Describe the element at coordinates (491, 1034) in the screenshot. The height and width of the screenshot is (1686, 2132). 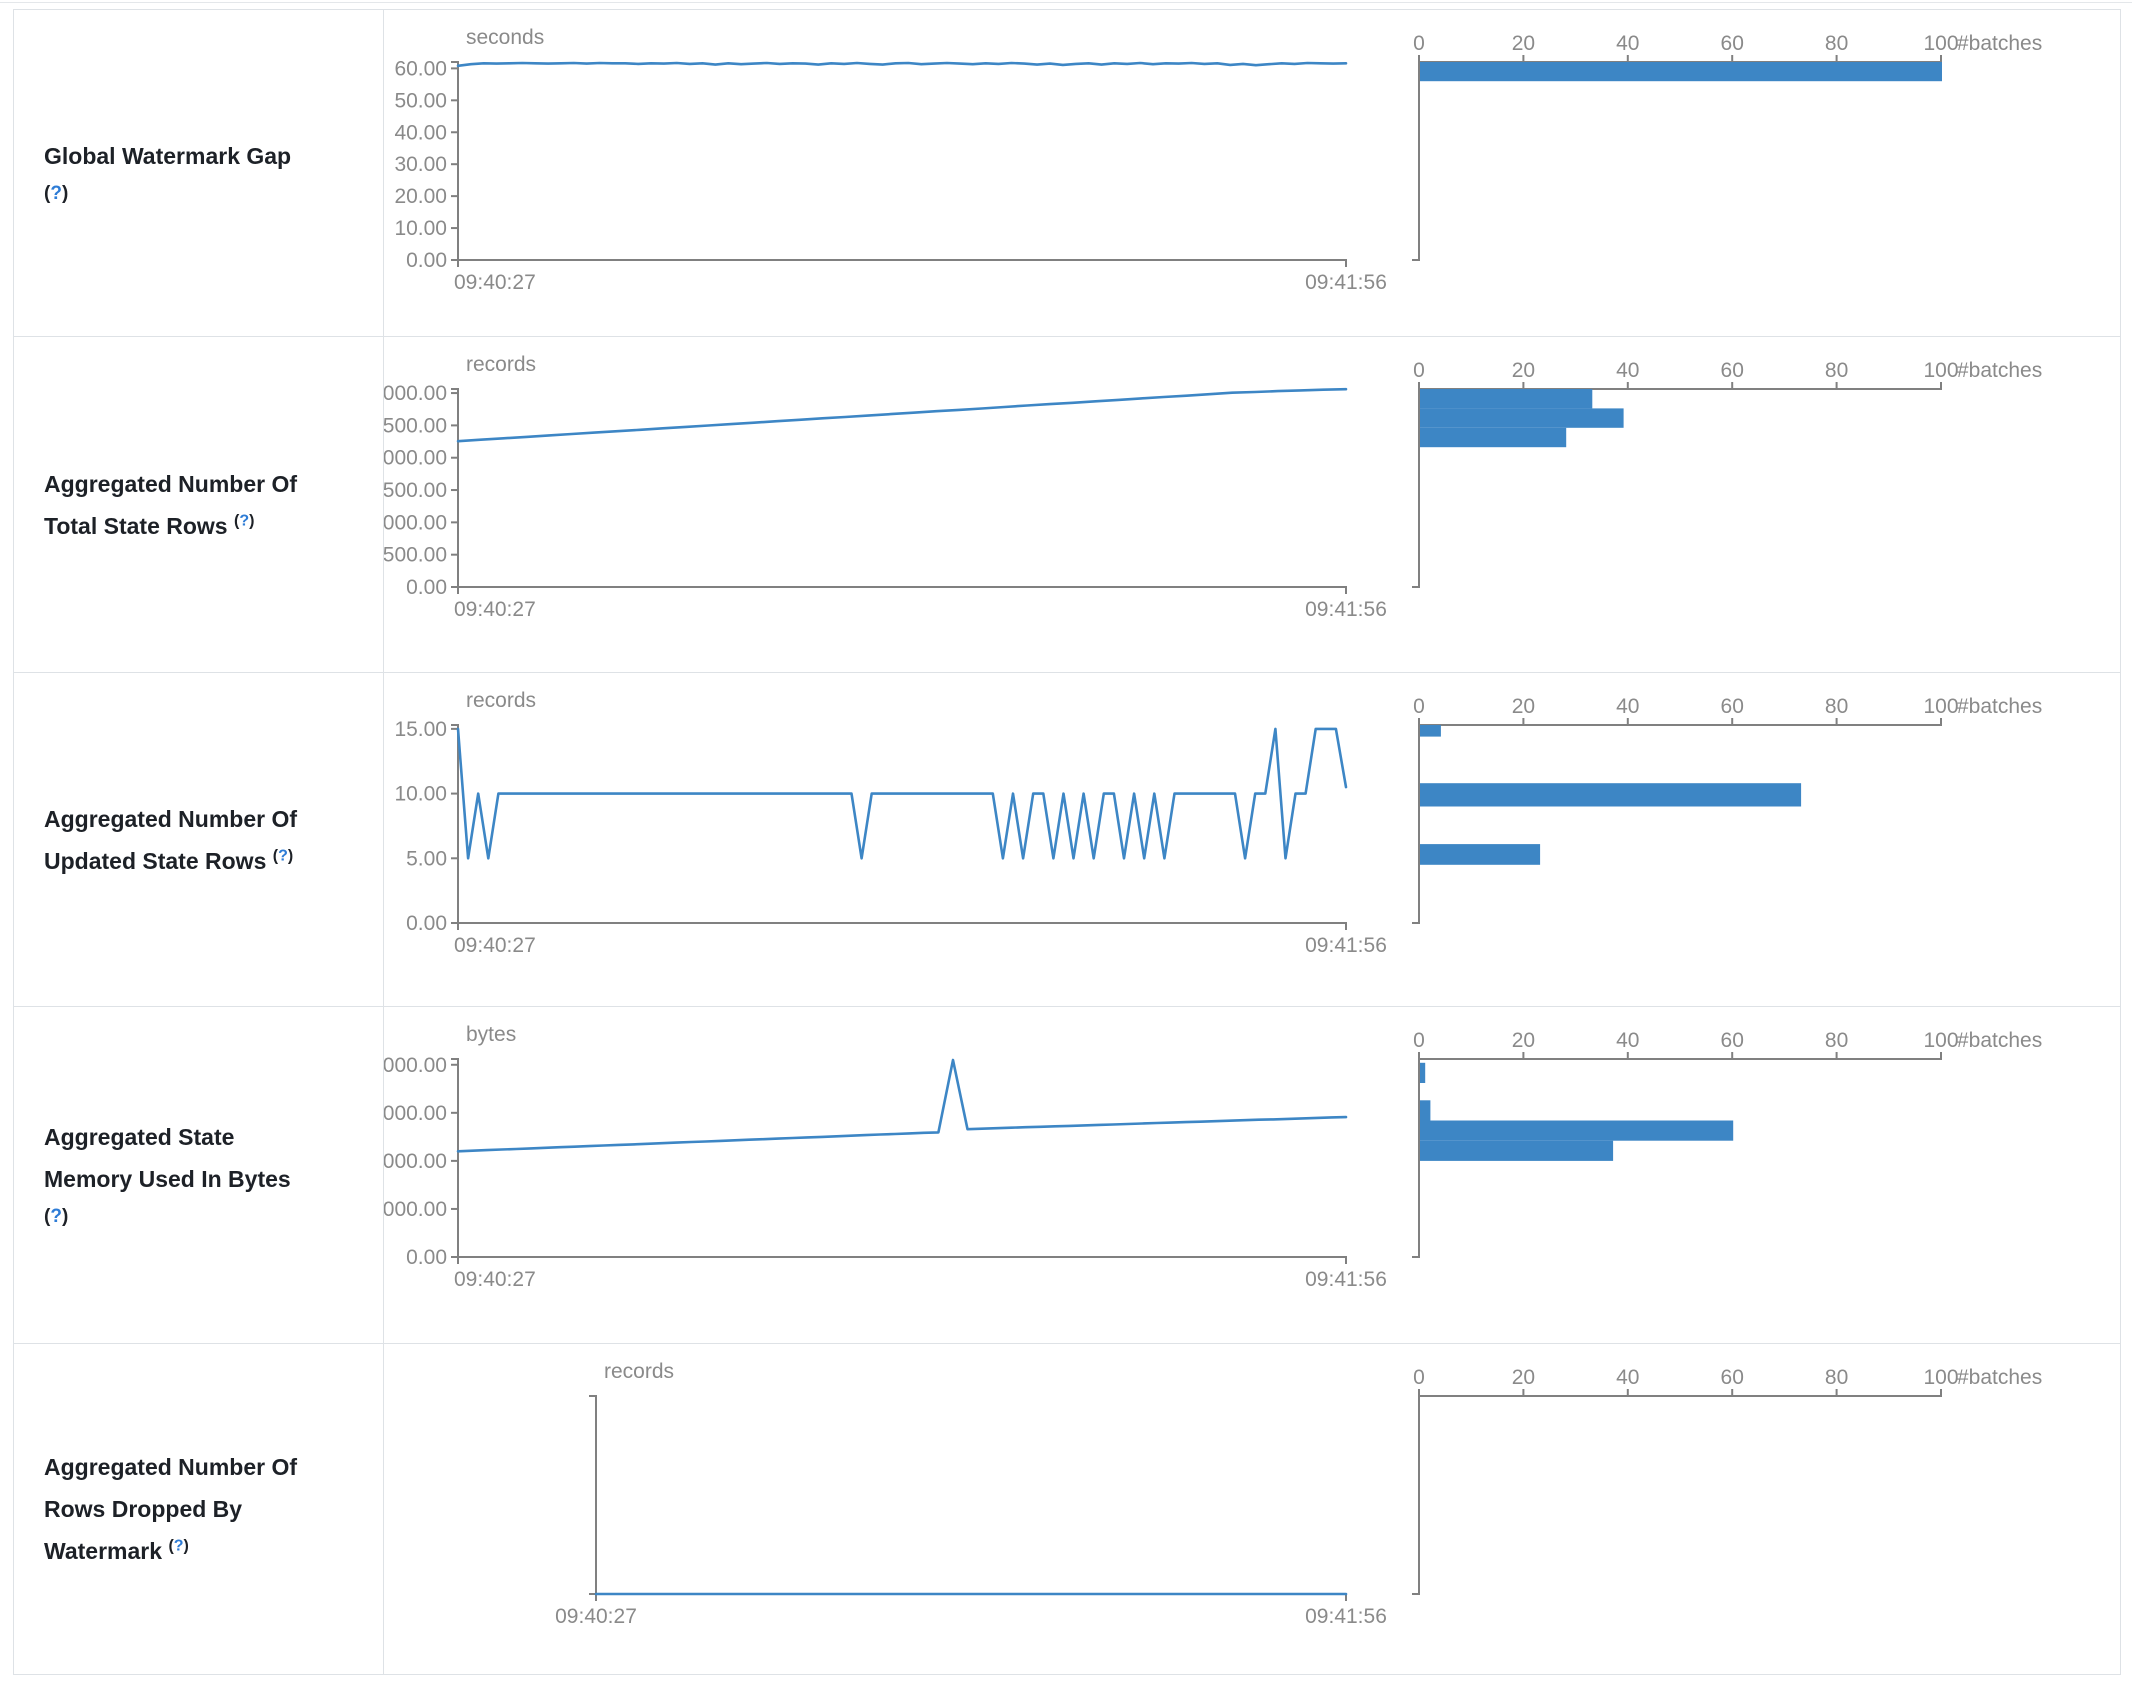
I see `unit-label: bytes` at that location.